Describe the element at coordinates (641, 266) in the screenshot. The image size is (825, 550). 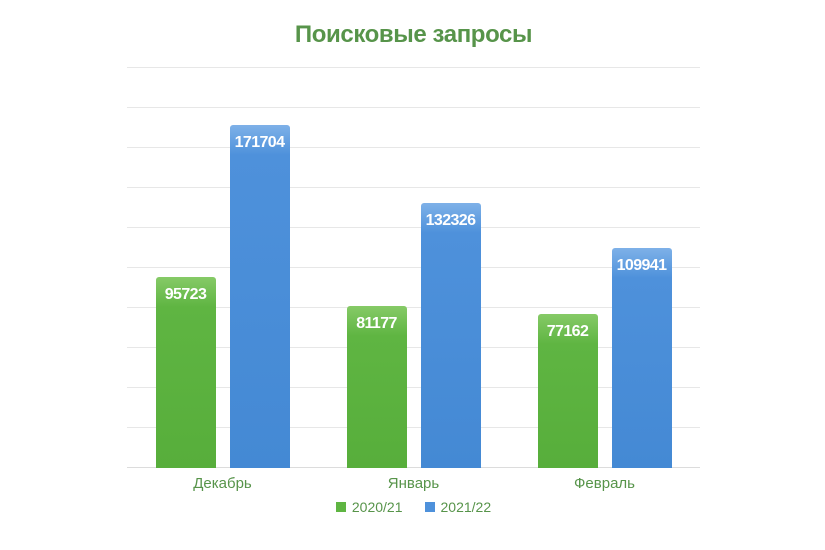
I see `bar-value-label: 109941` at that location.